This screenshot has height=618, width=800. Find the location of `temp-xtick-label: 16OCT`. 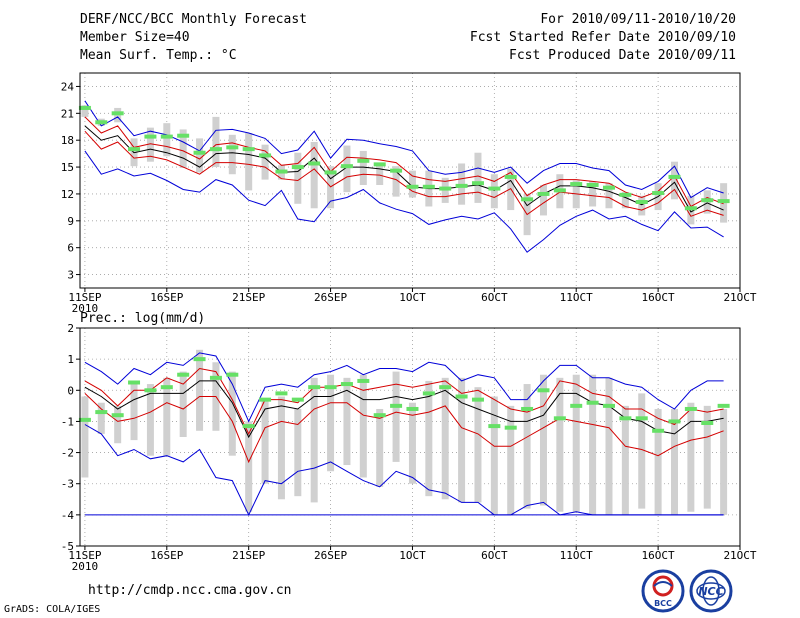

temp-xtick-label: 16OCT is located at coordinates (658, 297).